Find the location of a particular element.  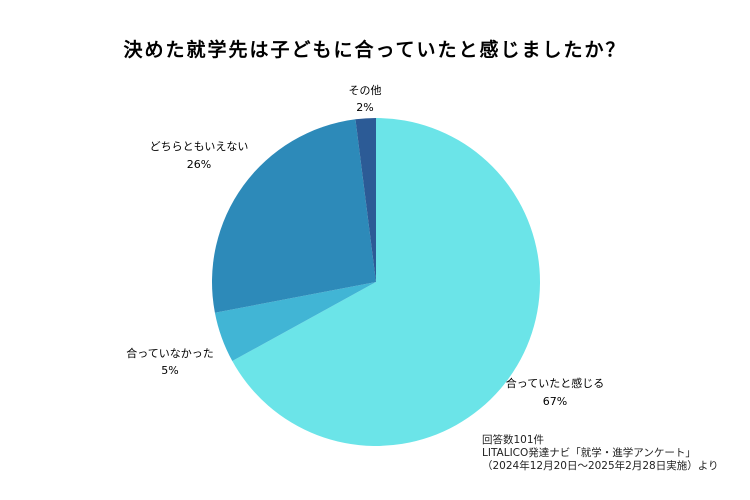

survey-source: LITALICO発達ナビ「就学・進学アンケート」 is located at coordinates (589, 453).